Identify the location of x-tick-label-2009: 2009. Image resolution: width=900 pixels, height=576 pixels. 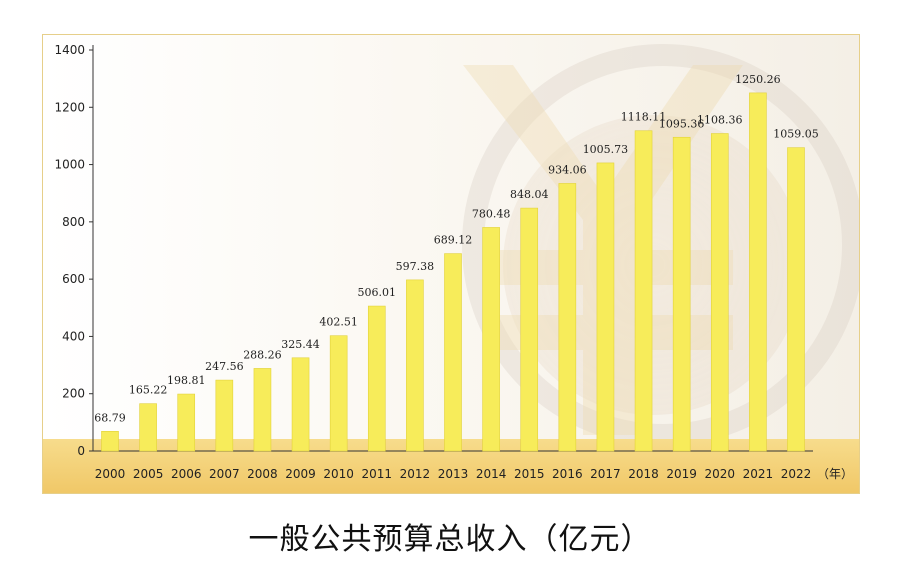
(300, 474).